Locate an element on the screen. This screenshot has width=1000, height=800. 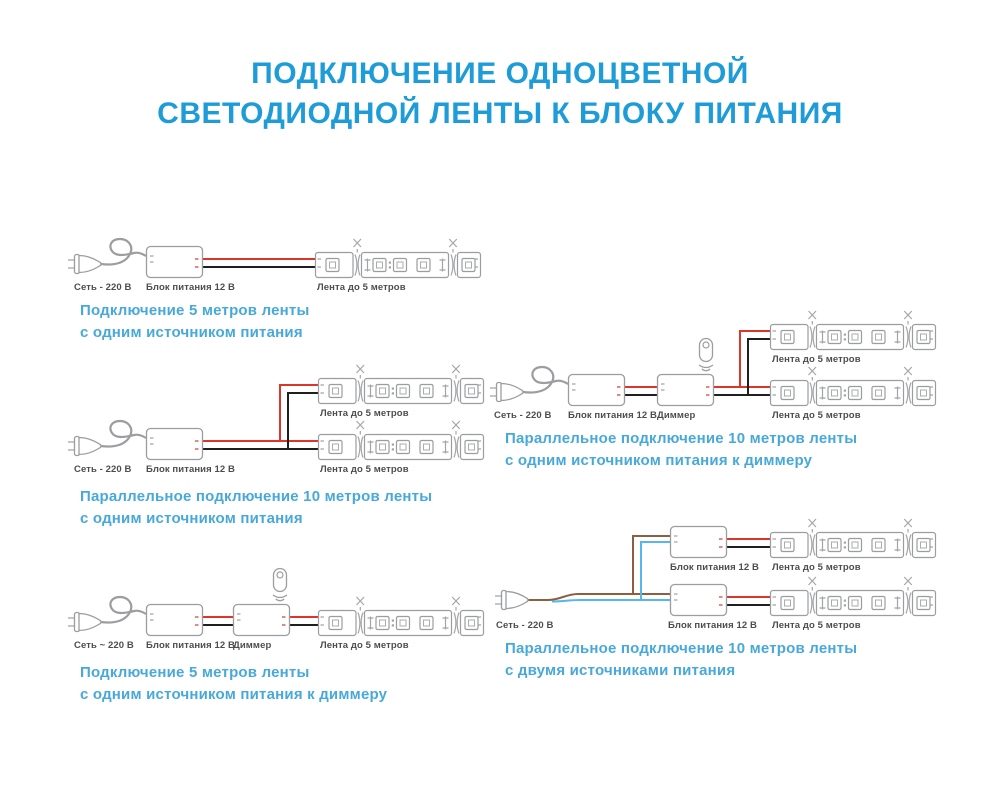
wire-brown is located at coordinates (599, 568).